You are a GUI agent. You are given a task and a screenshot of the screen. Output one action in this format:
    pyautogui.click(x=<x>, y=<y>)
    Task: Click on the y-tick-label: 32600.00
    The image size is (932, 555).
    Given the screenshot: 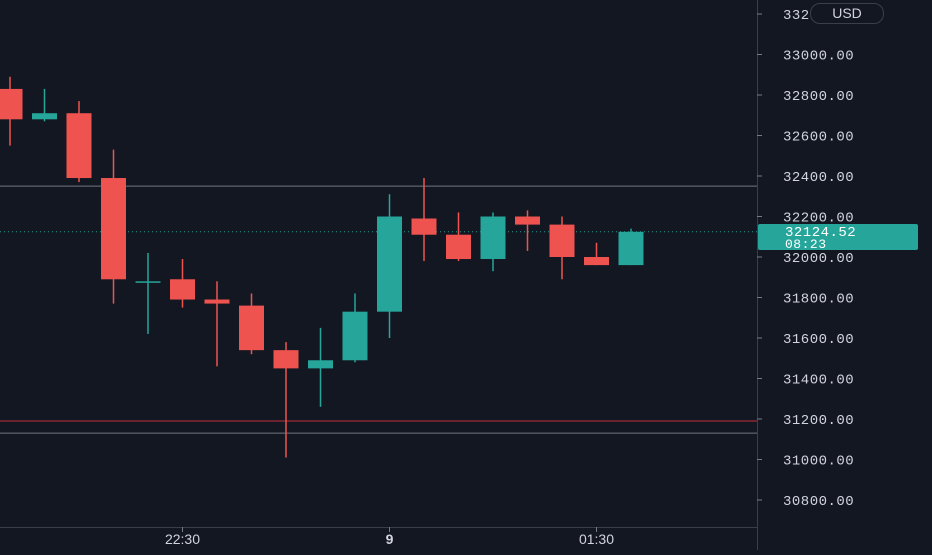 What is the action you would take?
    pyautogui.click(x=818, y=138)
    